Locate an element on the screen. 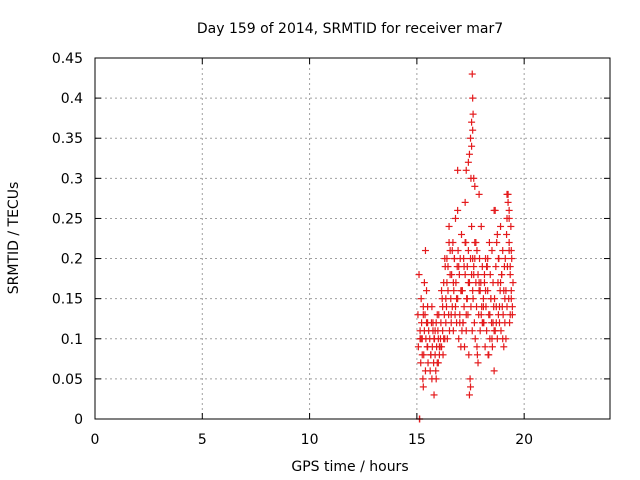  x-tick-label: 10 is located at coordinates (310, 440).